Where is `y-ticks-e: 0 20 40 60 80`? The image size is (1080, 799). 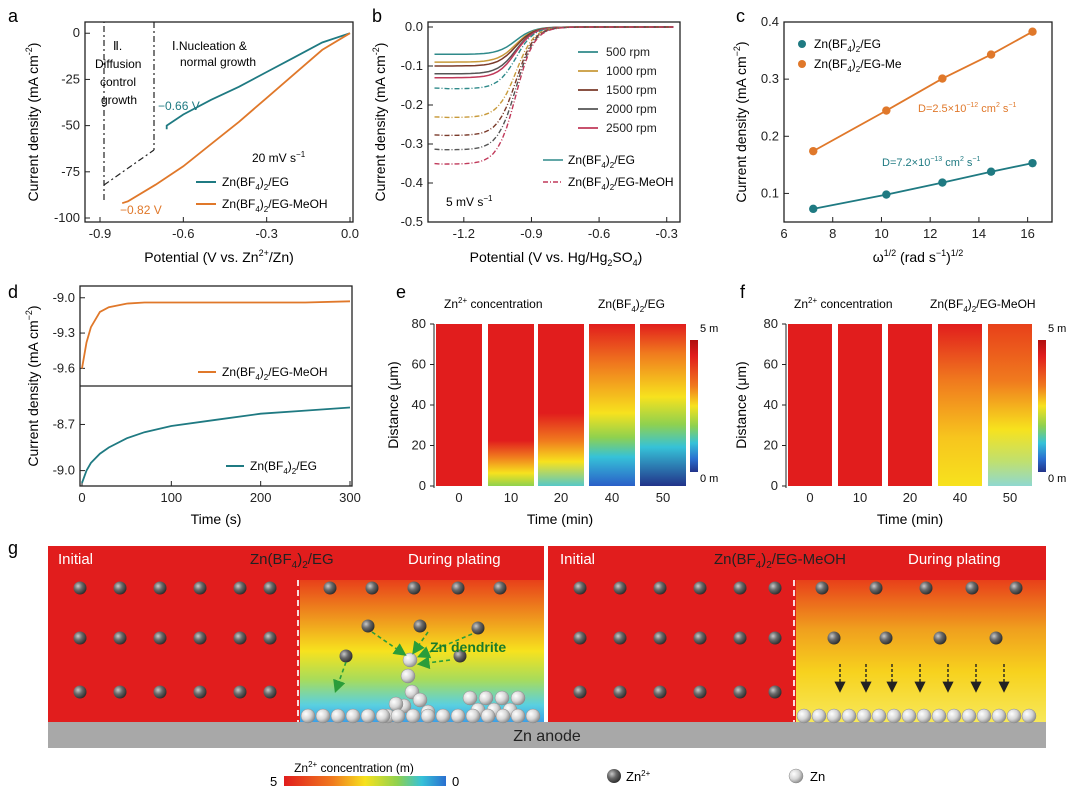
y-ticks-e: 0 20 40 60 80 is located at coordinates (423, 404).